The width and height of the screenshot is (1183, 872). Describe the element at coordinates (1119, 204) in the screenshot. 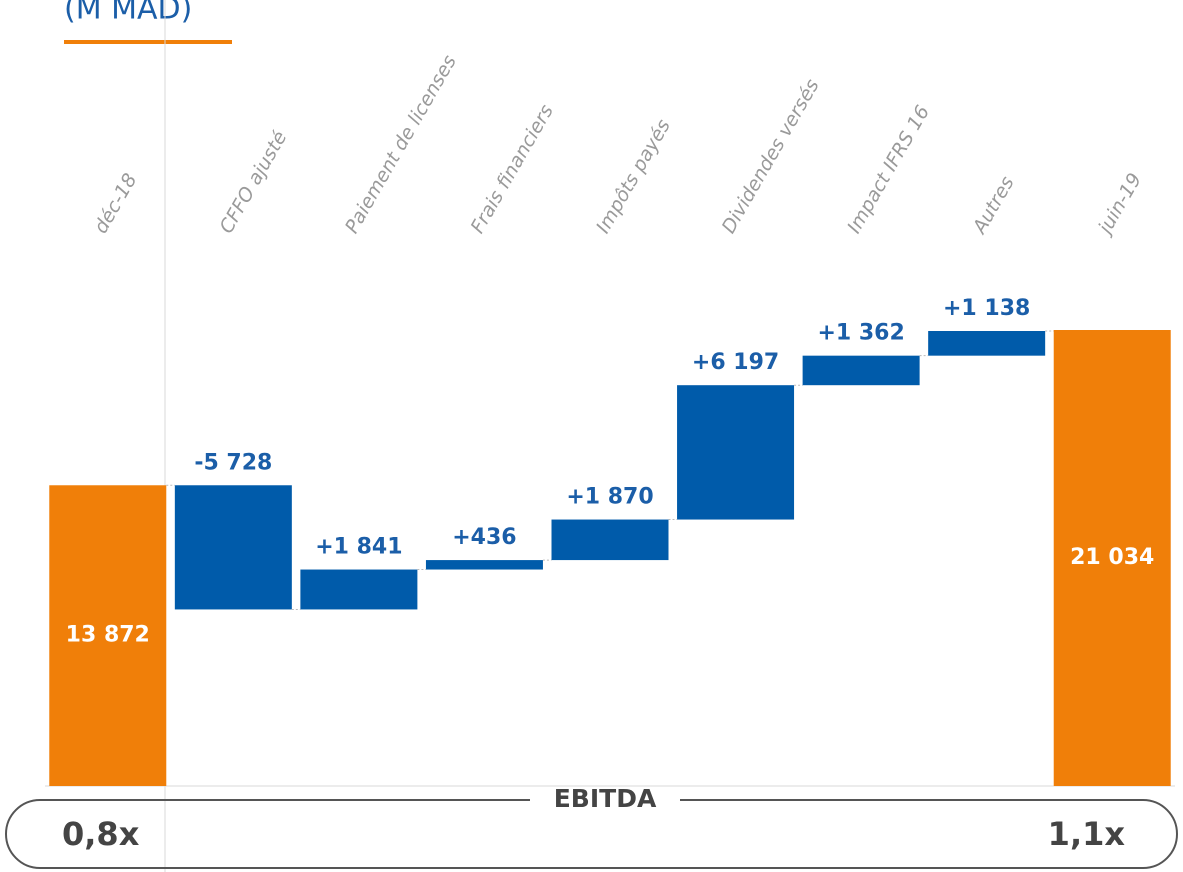

I see `category-label: juin-19` at that location.